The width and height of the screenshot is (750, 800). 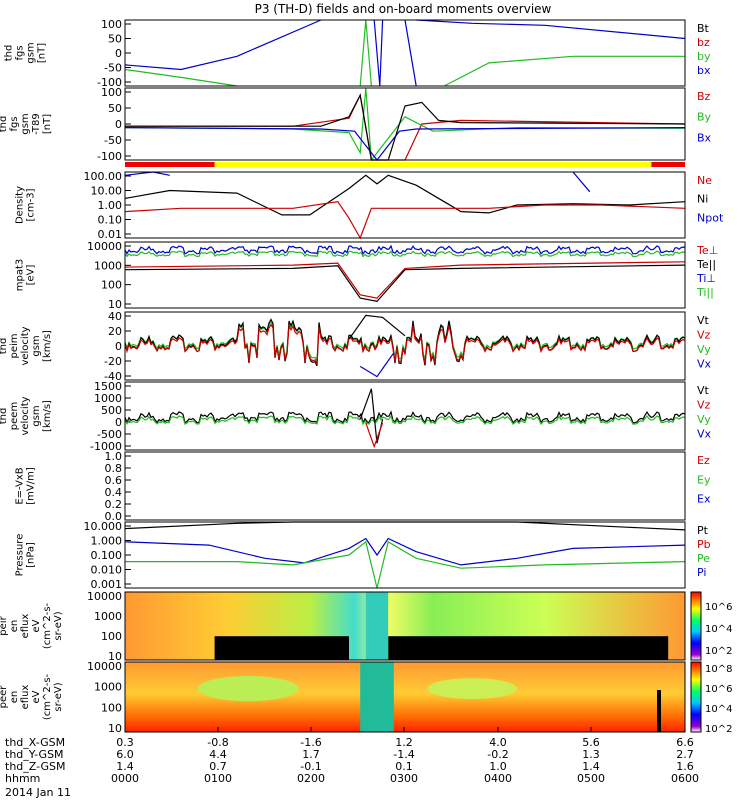 What do you see at coordinates (404, 766) in the screenshot?
I see `x-axis-value: 0.1` at bounding box center [404, 766].